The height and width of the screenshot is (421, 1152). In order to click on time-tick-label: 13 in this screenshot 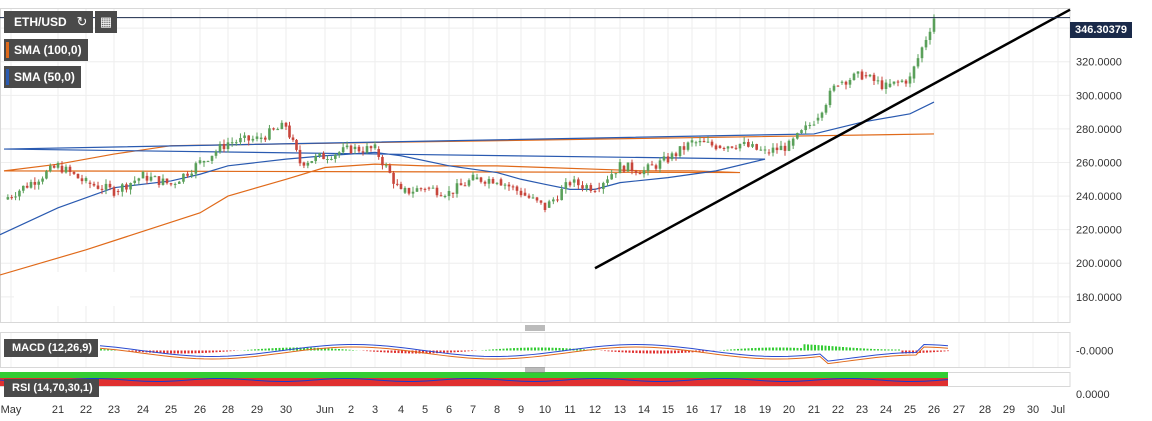, I will do `click(620, 410)`.